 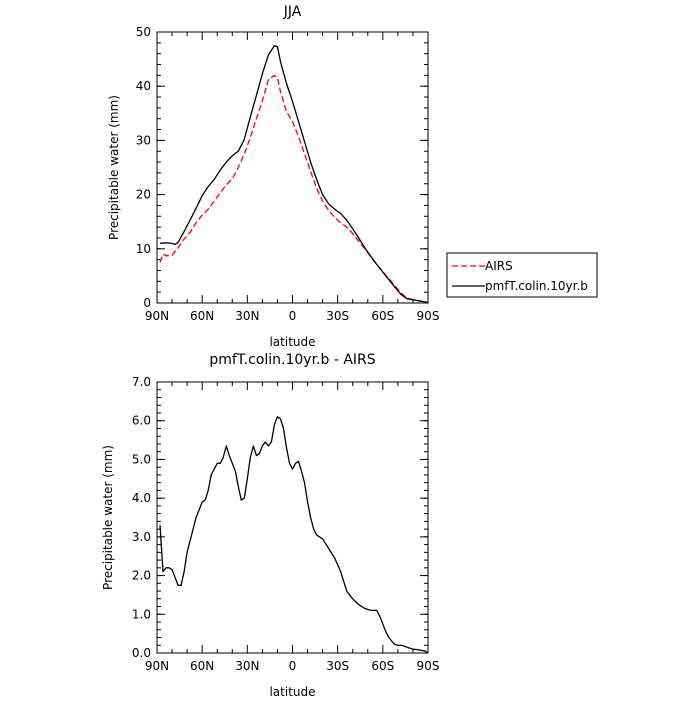 I want to click on y-tick-label: 50, so click(x=143, y=32).